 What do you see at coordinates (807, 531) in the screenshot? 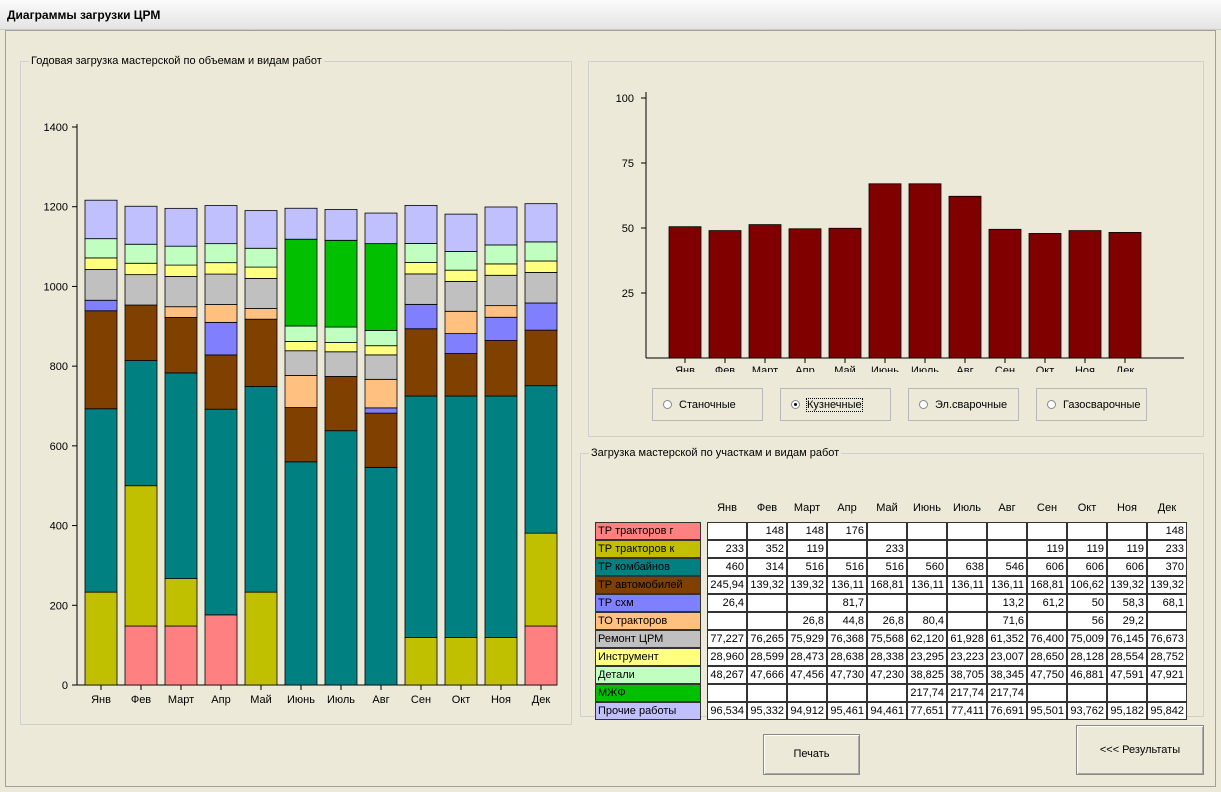
I see `table-cell: 148` at bounding box center [807, 531].